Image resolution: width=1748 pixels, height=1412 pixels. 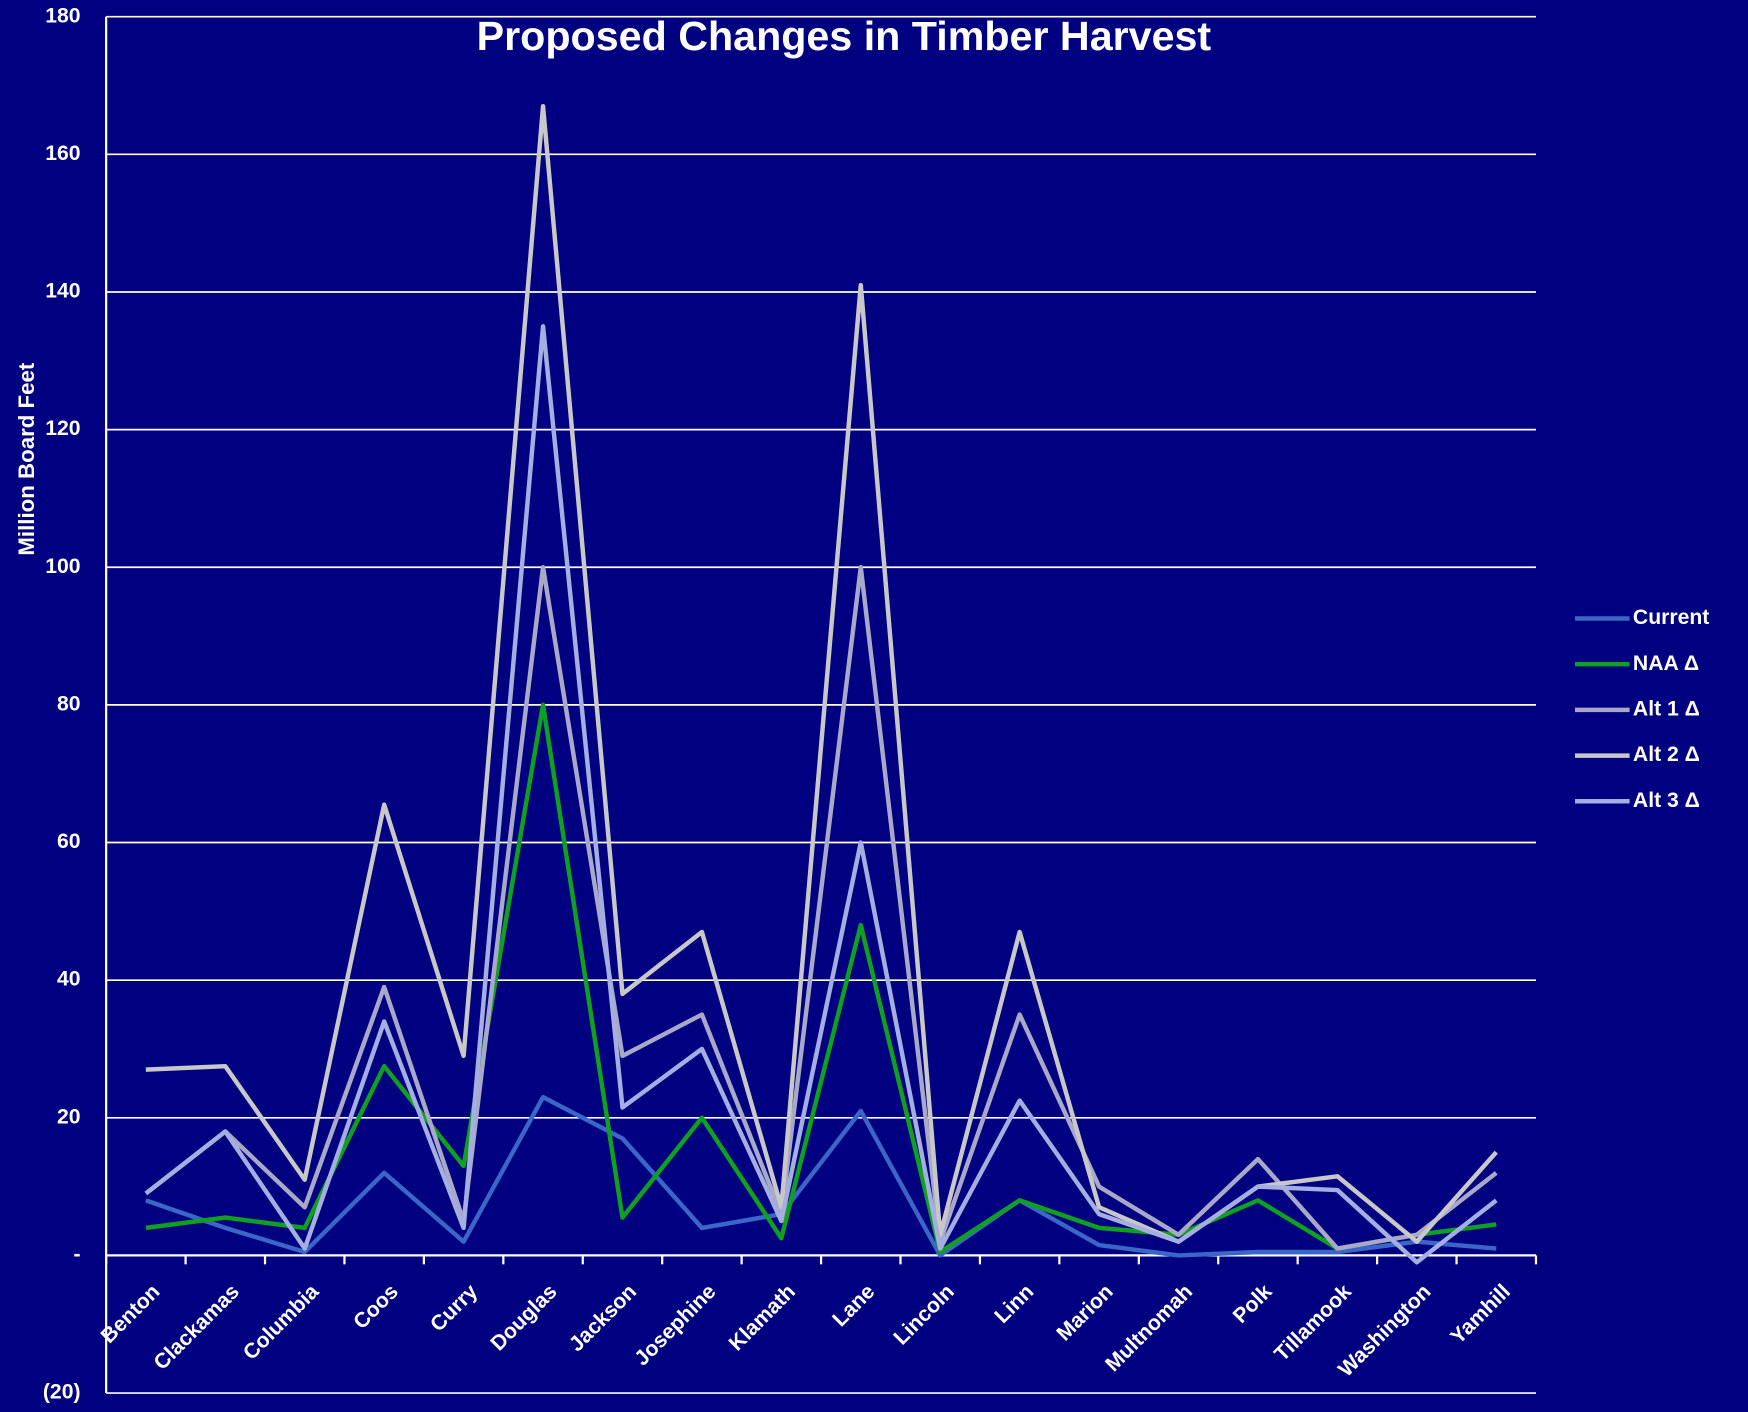 I want to click on chart-title: Proposed Changes in Timber Harvest, so click(x=844, y=36).